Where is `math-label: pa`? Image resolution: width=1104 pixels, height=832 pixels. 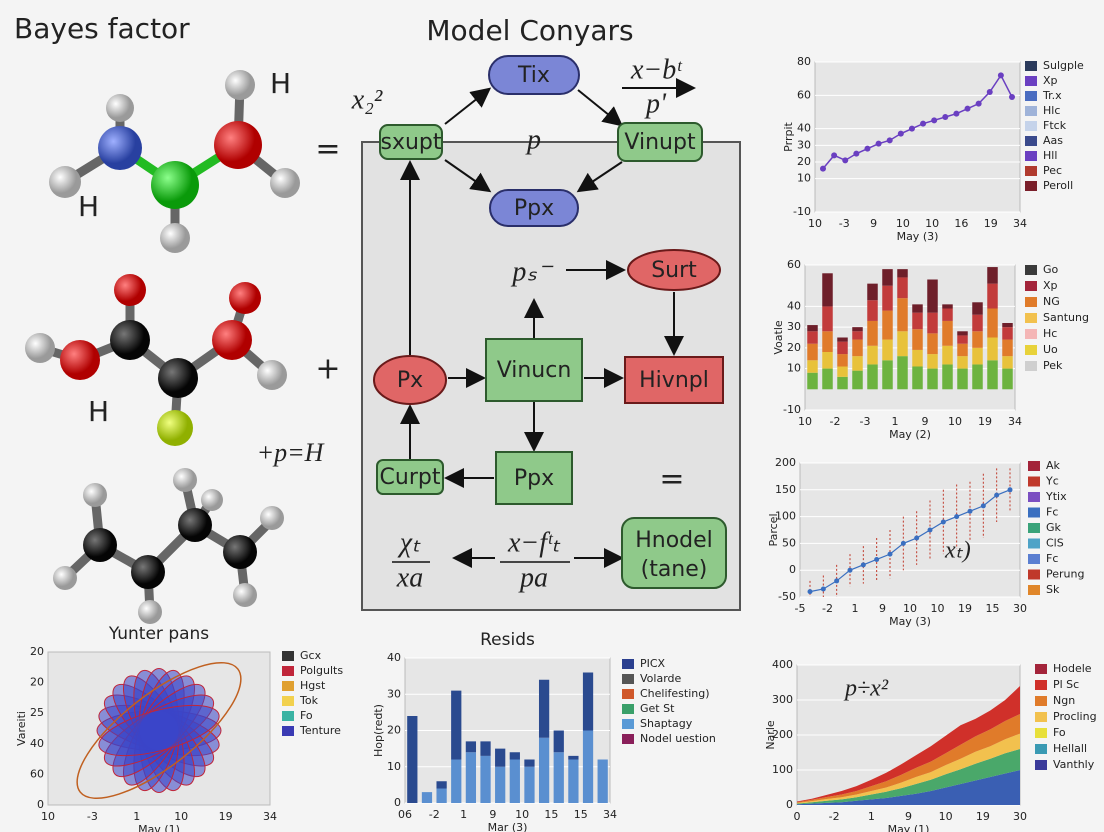
math-label: pa is located at coordinates (533, 577).